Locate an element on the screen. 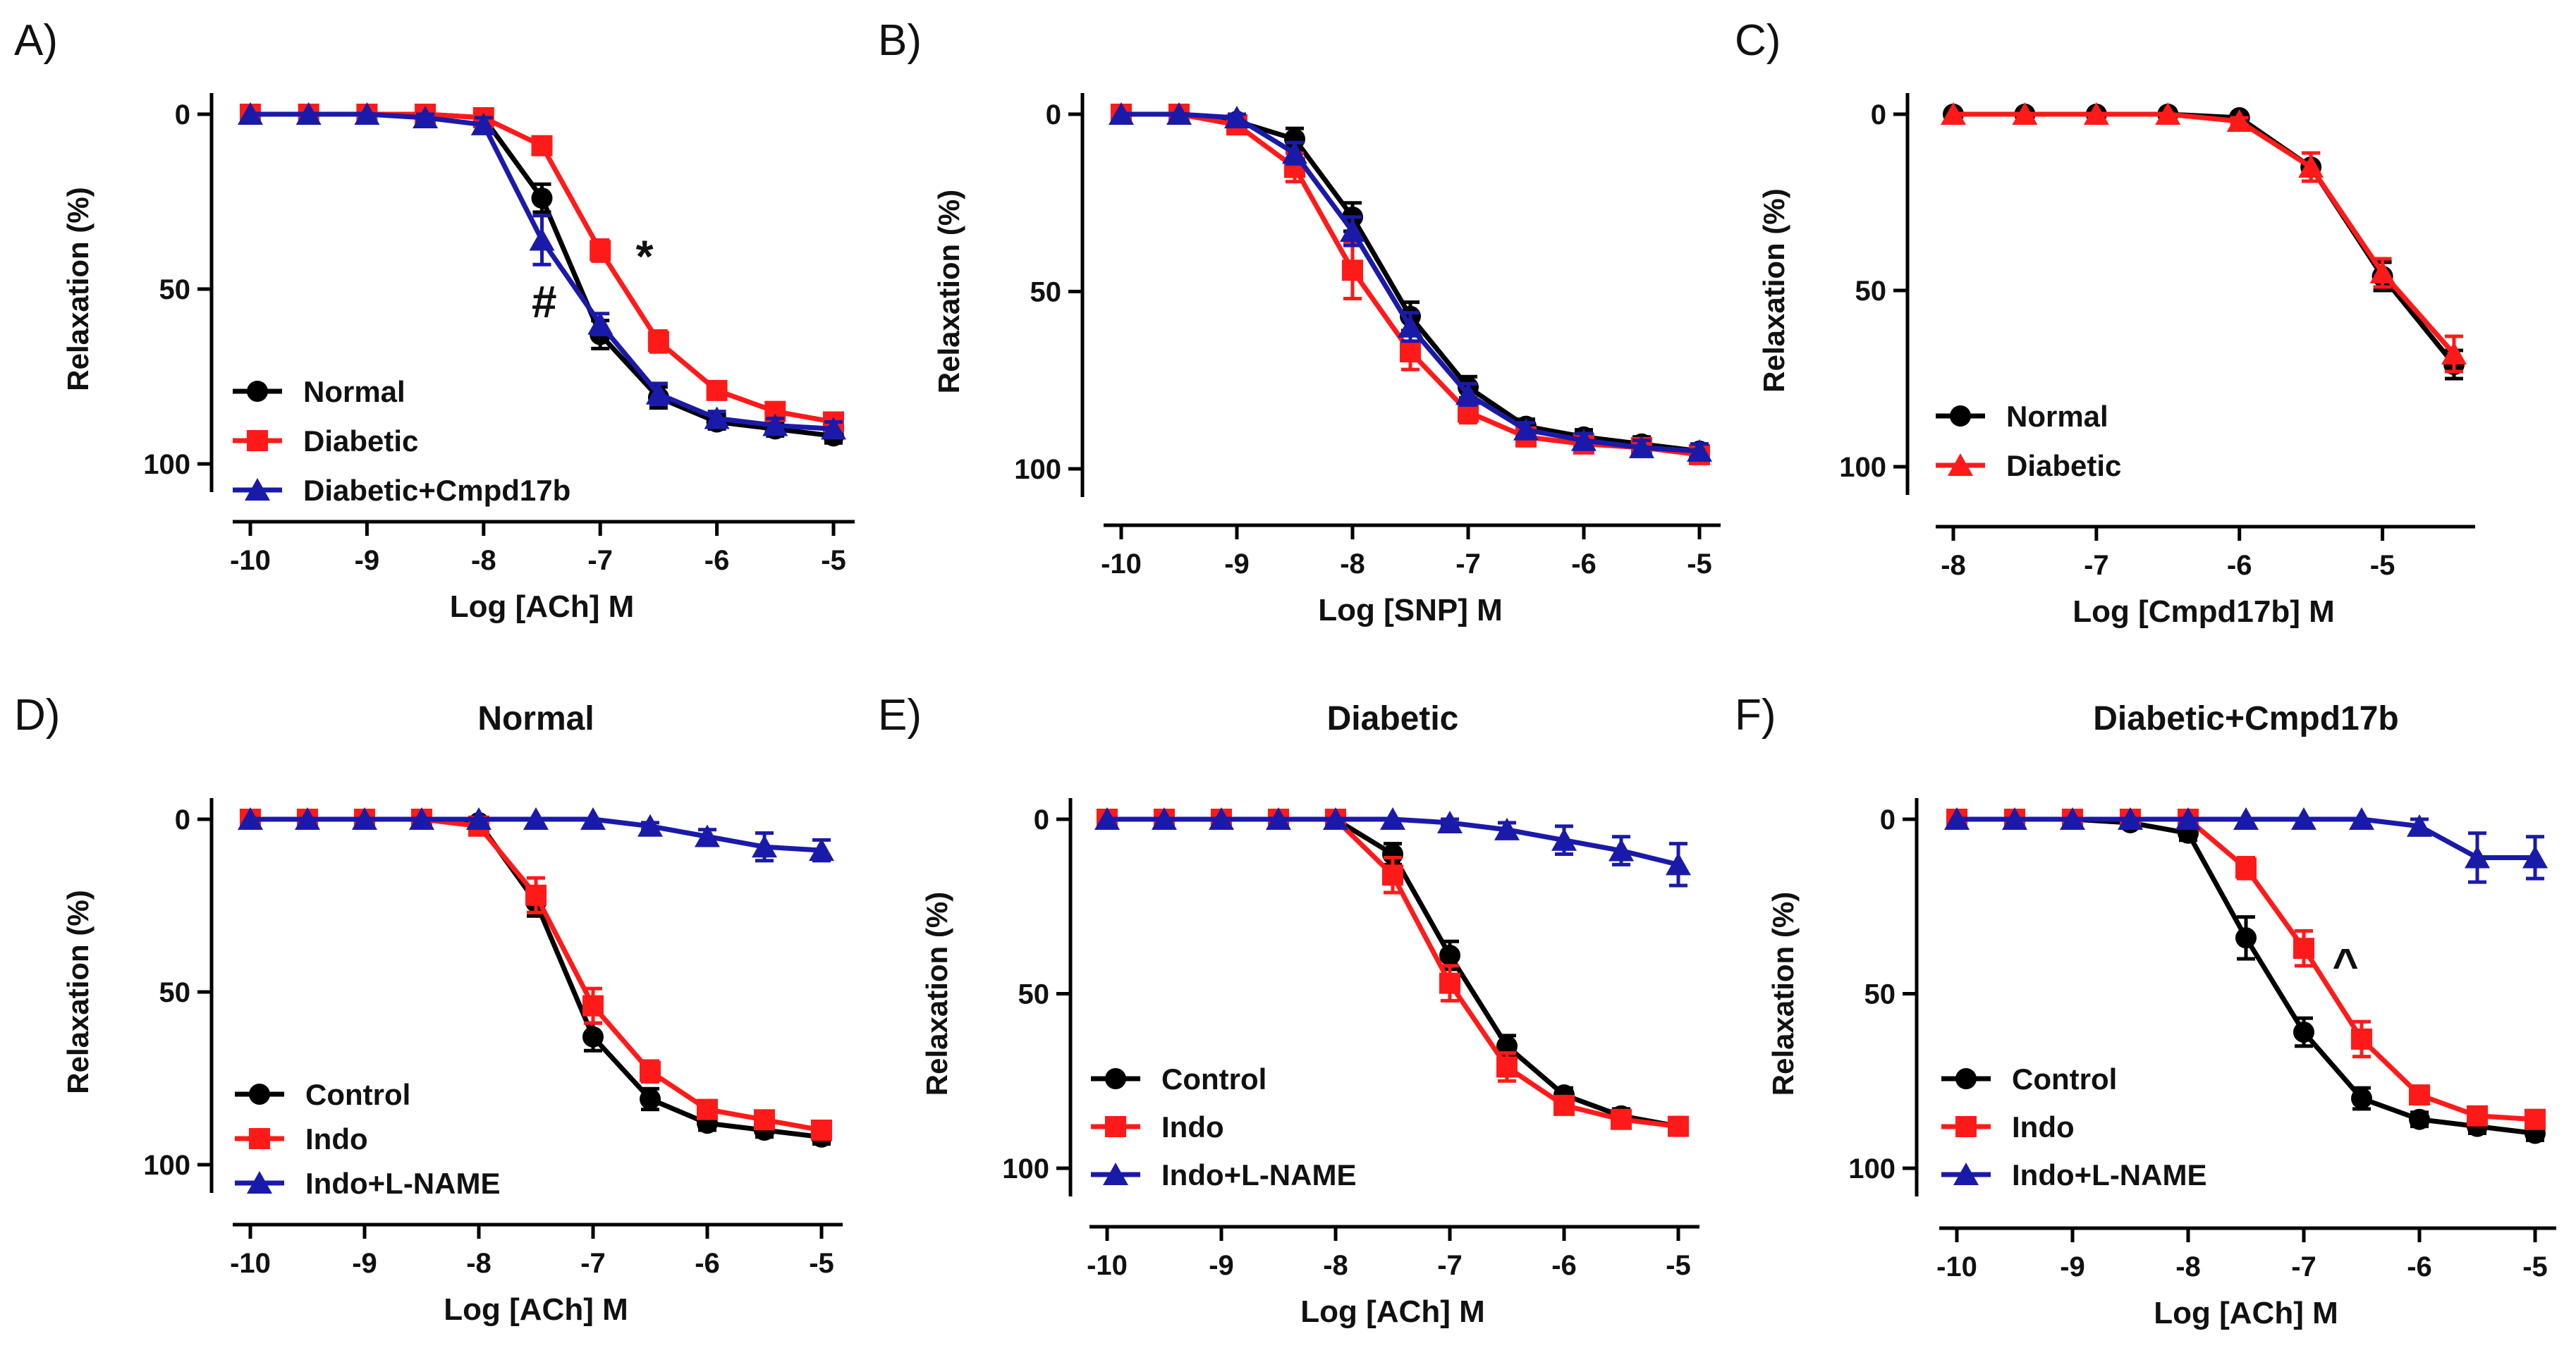  legend-label: Indo is located at coordinates (1193, 1127).